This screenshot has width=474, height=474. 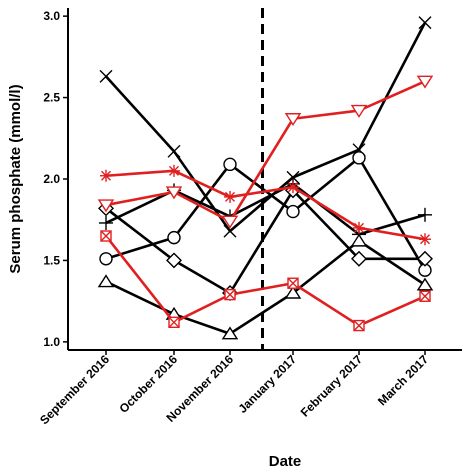 I want to click on y-tick-label: 2.5, so click(x=51, y=98).